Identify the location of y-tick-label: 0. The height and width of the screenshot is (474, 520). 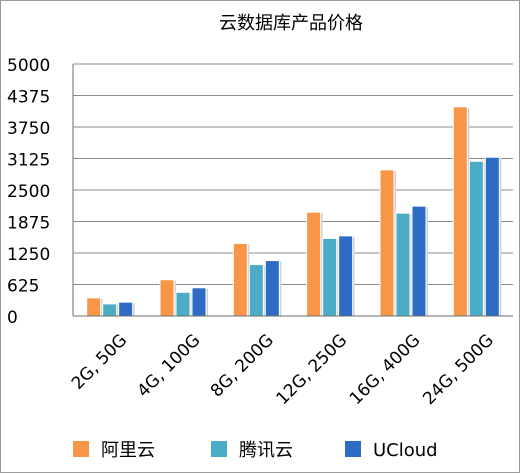
(12, 318).